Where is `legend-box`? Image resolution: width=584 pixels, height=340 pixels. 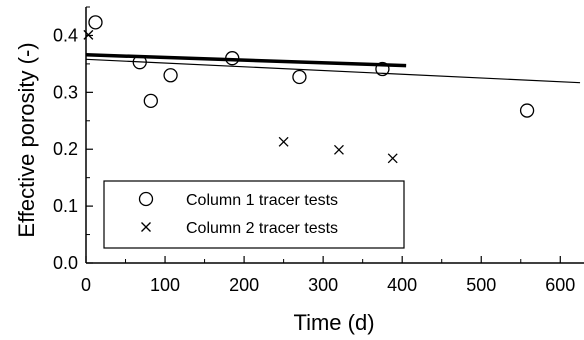
legend-box is located at coordinates (254, 214).